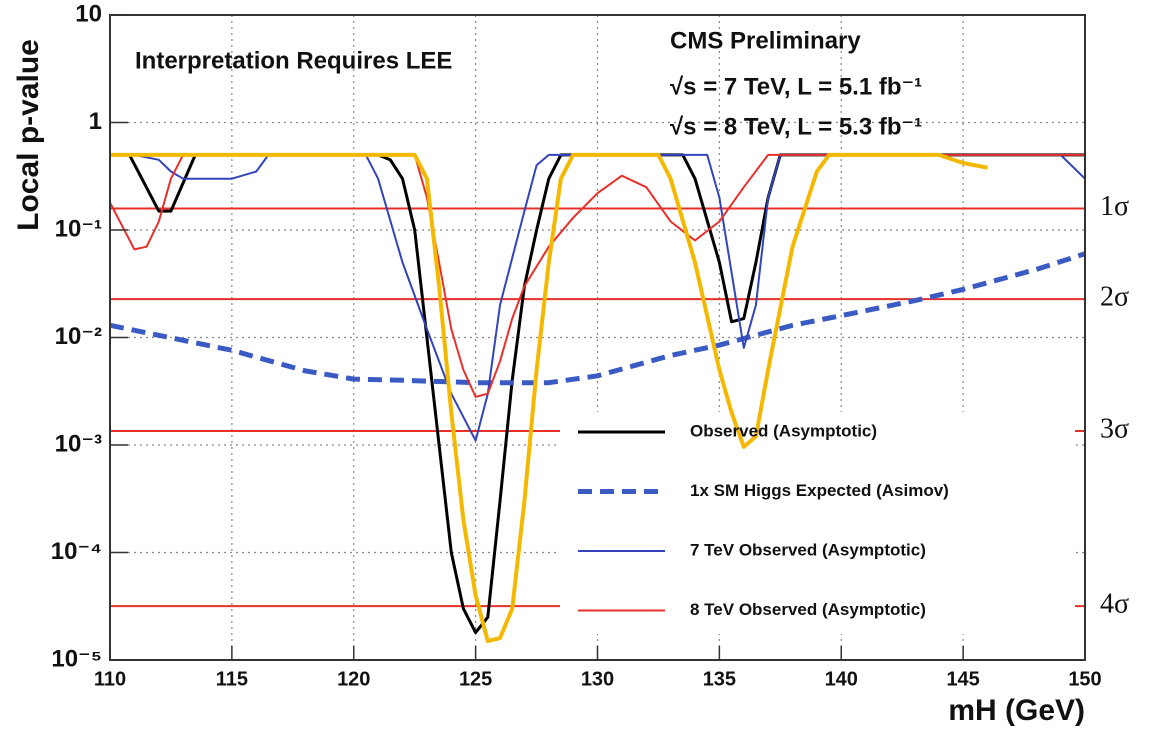 The width and height of the screenshot is (1150, 738). I want to click on x-tick-label: 130, so click(597, 679).